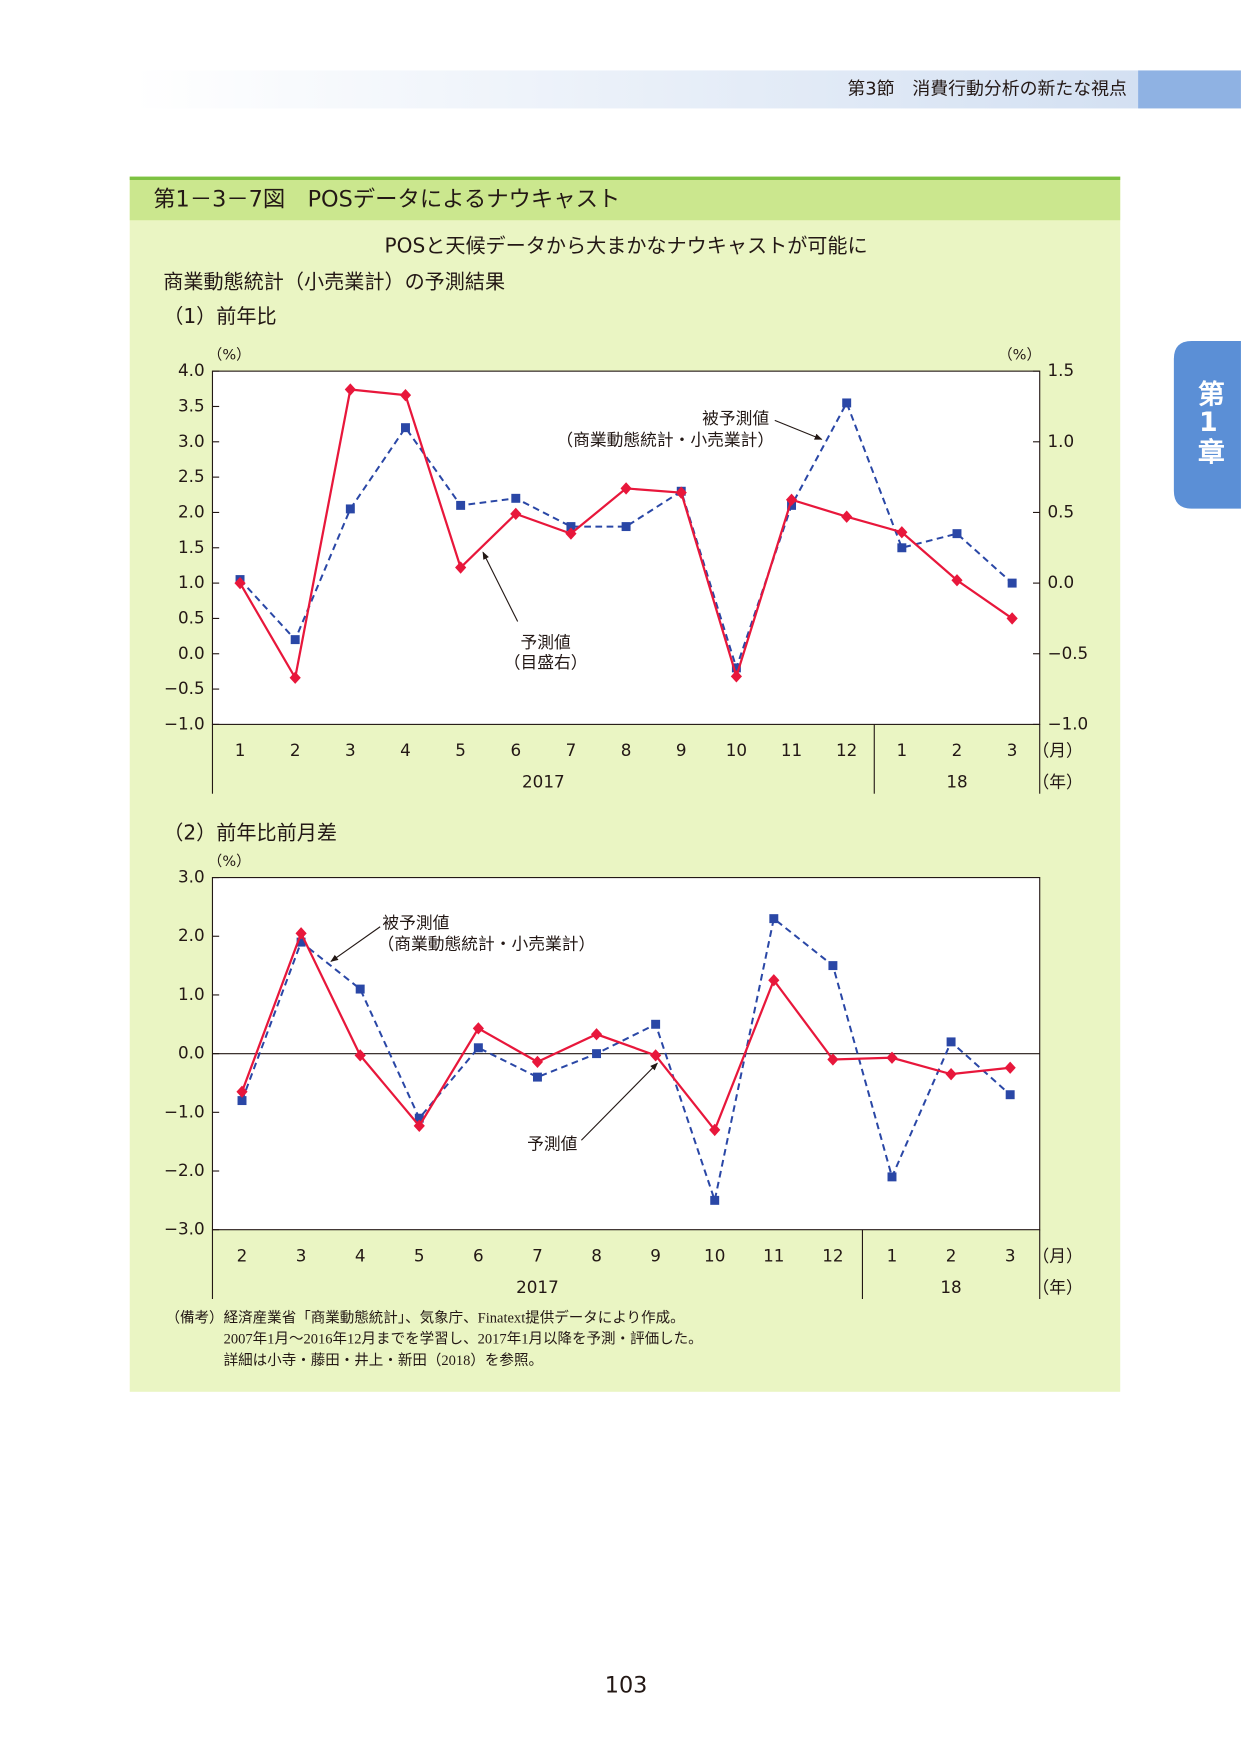 The width and height of the screenshot is (1241, 1758). I want to click on x-tick-label: 5, so click(419, 1256).